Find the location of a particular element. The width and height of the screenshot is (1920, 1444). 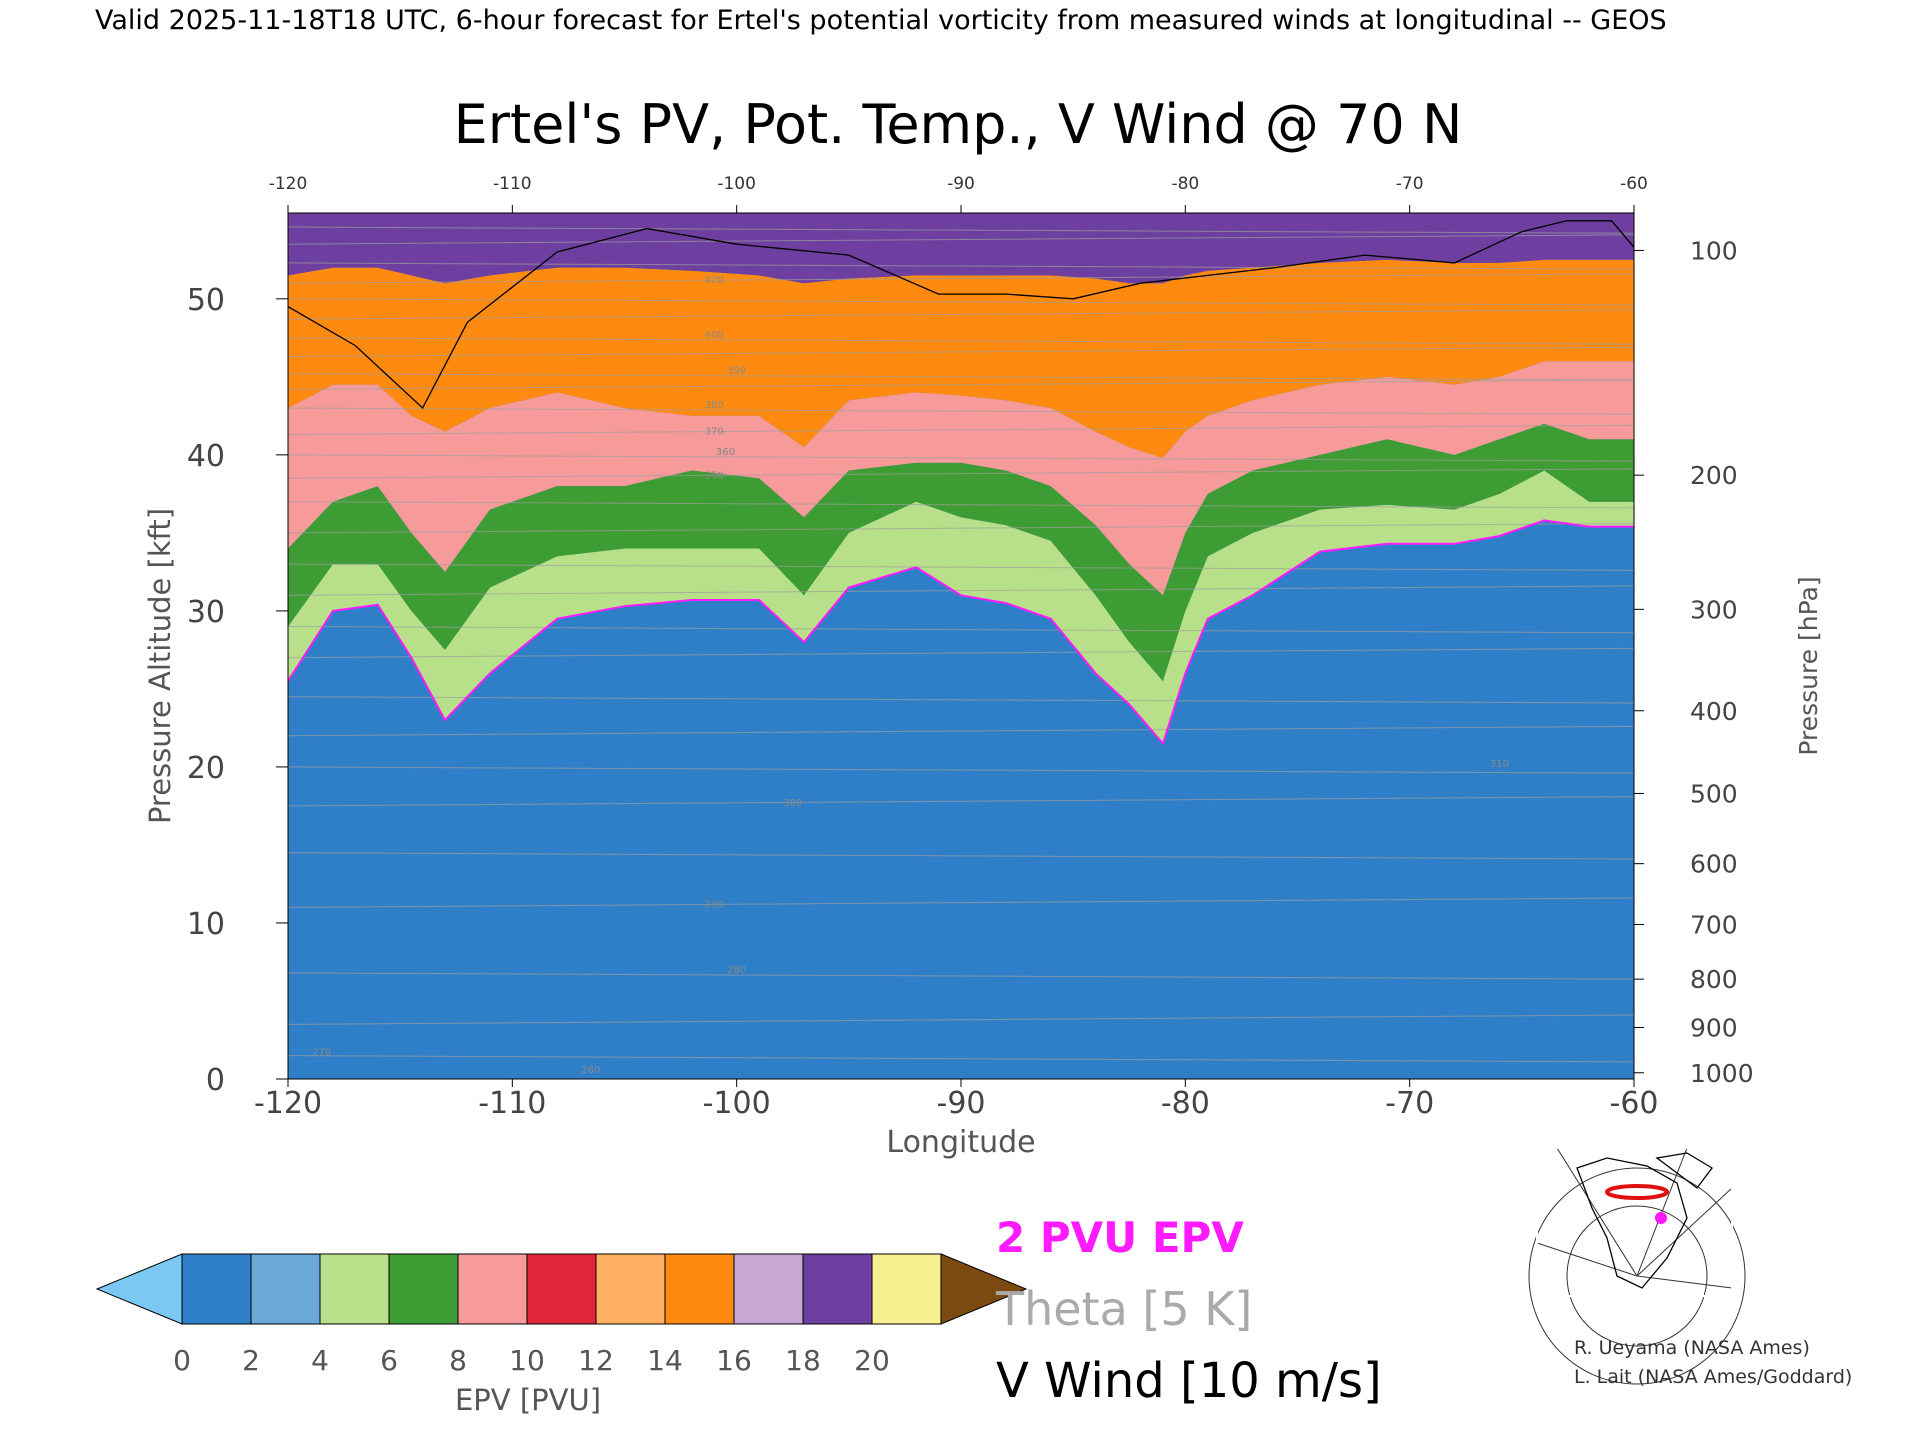

x-tick-label: -120 is located at coordinates (288, 1103).